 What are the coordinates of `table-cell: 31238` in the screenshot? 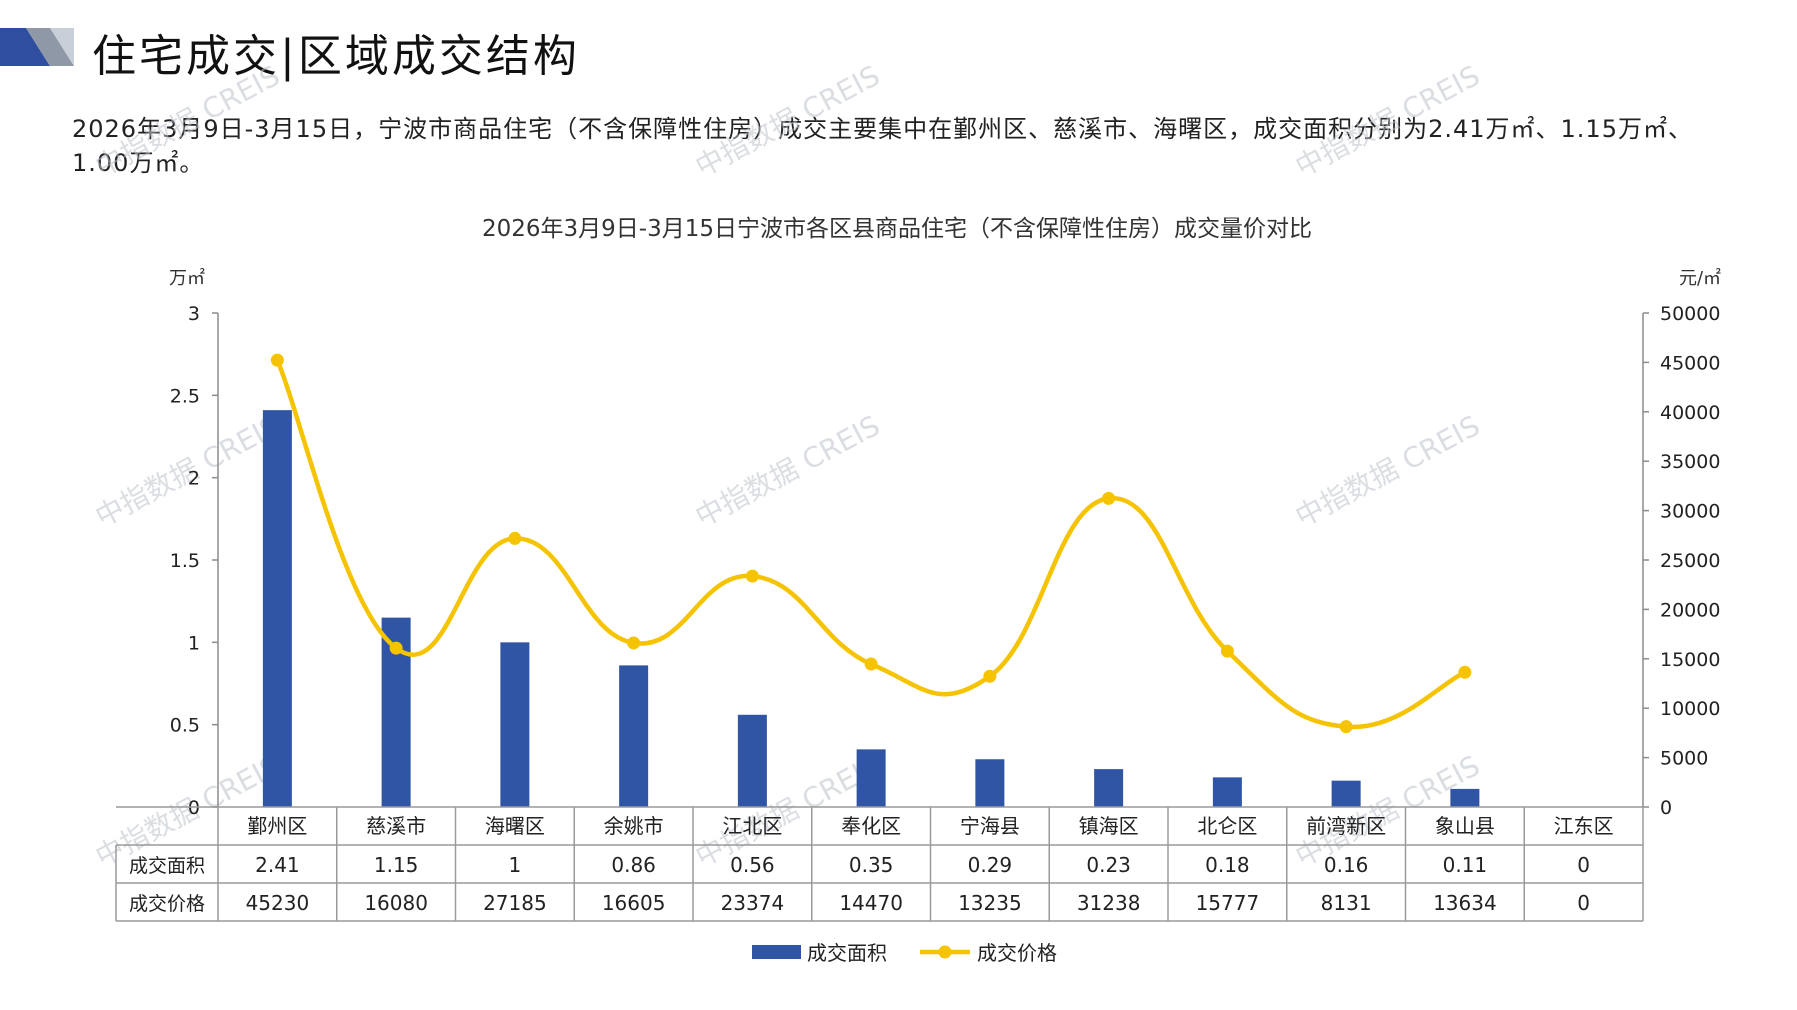 It's located at (1109, 903).